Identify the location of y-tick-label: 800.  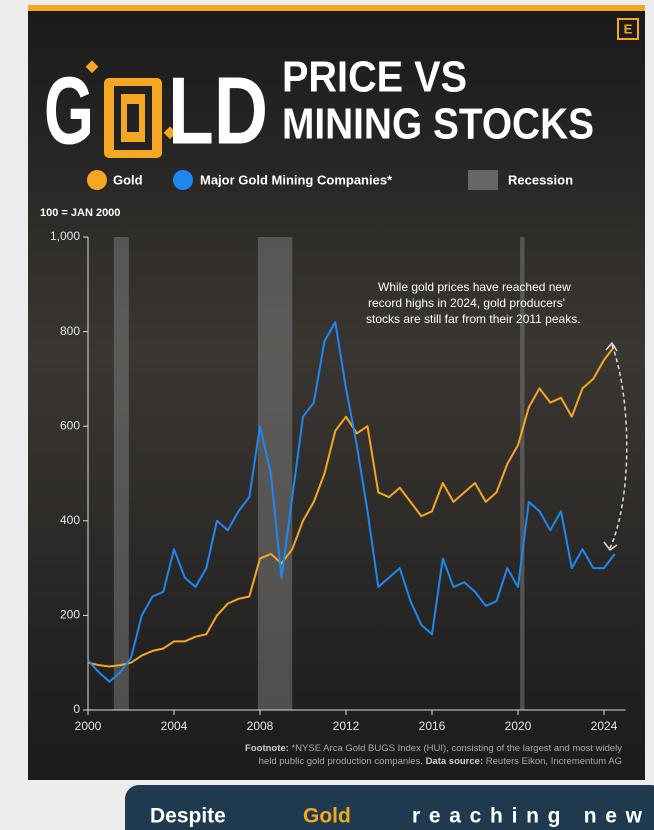
(70, 331).